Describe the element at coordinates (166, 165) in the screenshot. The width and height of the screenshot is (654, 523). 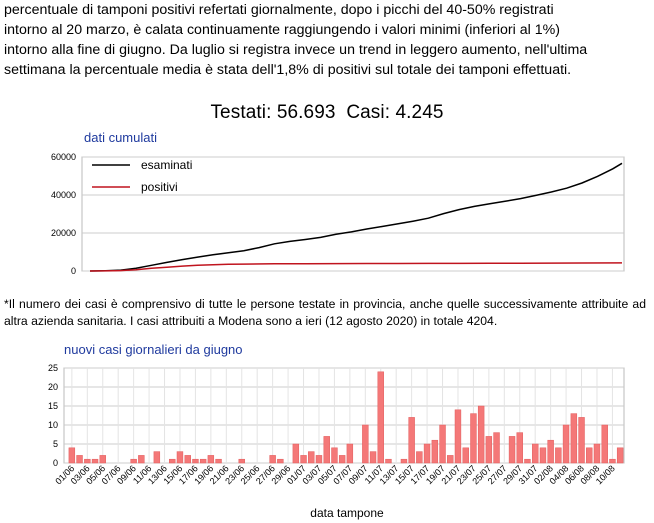
I see `legend-label: esaminati` at that location.